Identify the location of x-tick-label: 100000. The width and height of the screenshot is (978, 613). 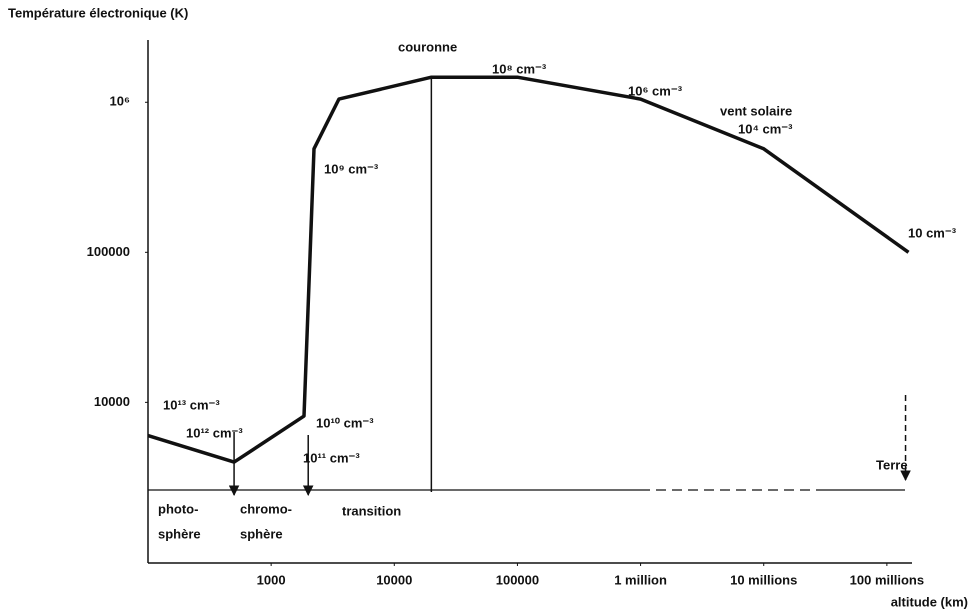
(517, 579).